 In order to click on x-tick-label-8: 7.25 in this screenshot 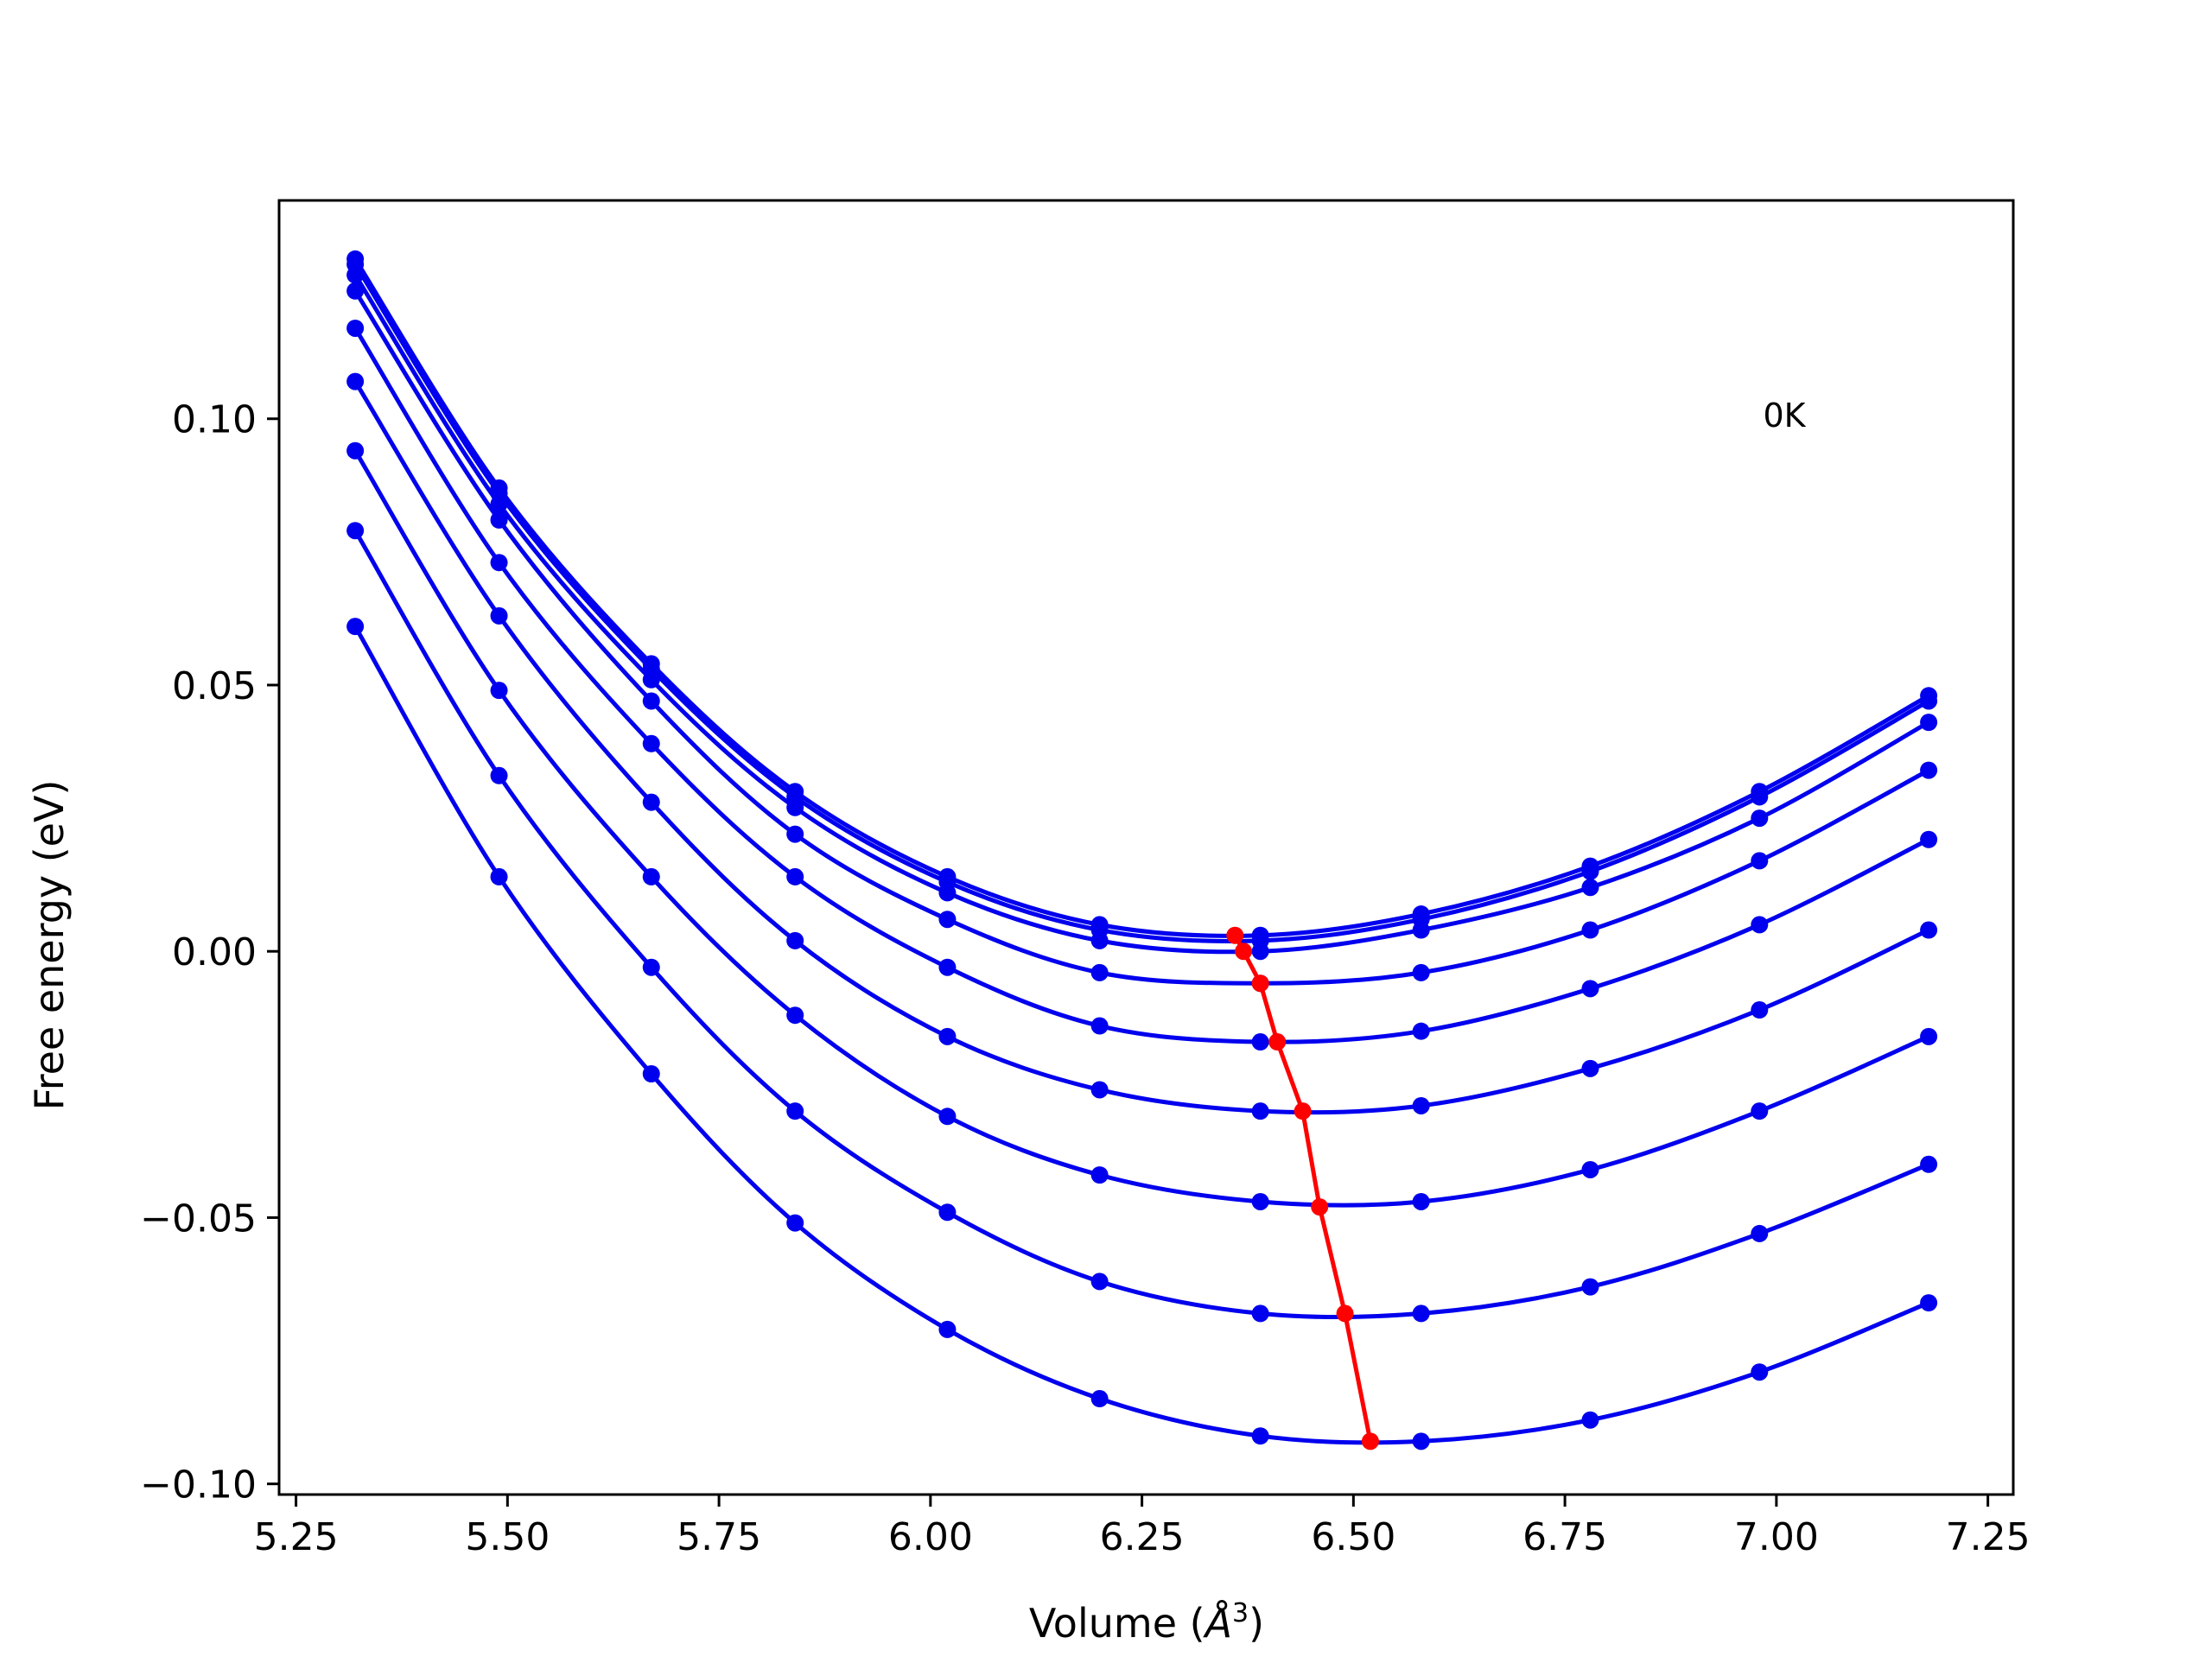, I will do `click(1989, 1537)`.